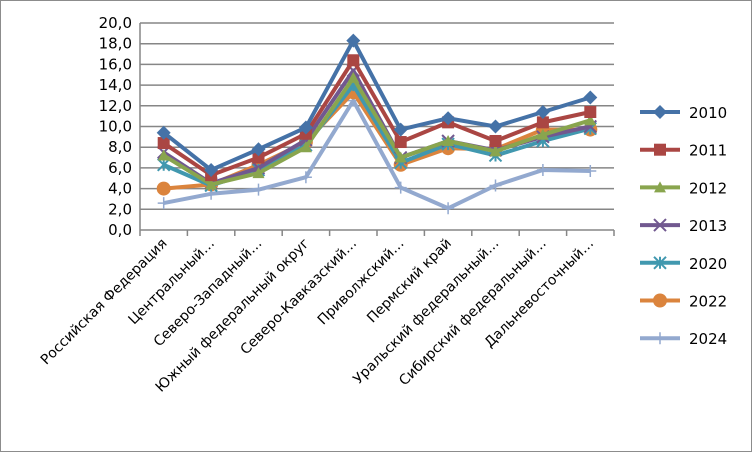  Describe the element at coordinates (120, 189) in the screenshot. I see `y-tick-label: 4,0` at that location.